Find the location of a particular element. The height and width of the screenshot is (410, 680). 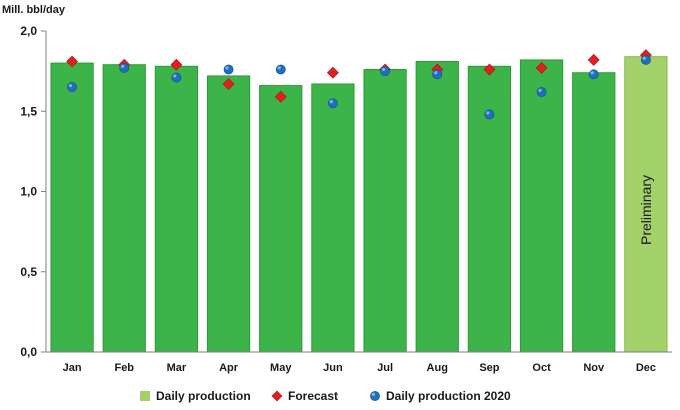

x-tick-label: May is located at coordinates (281, 368).